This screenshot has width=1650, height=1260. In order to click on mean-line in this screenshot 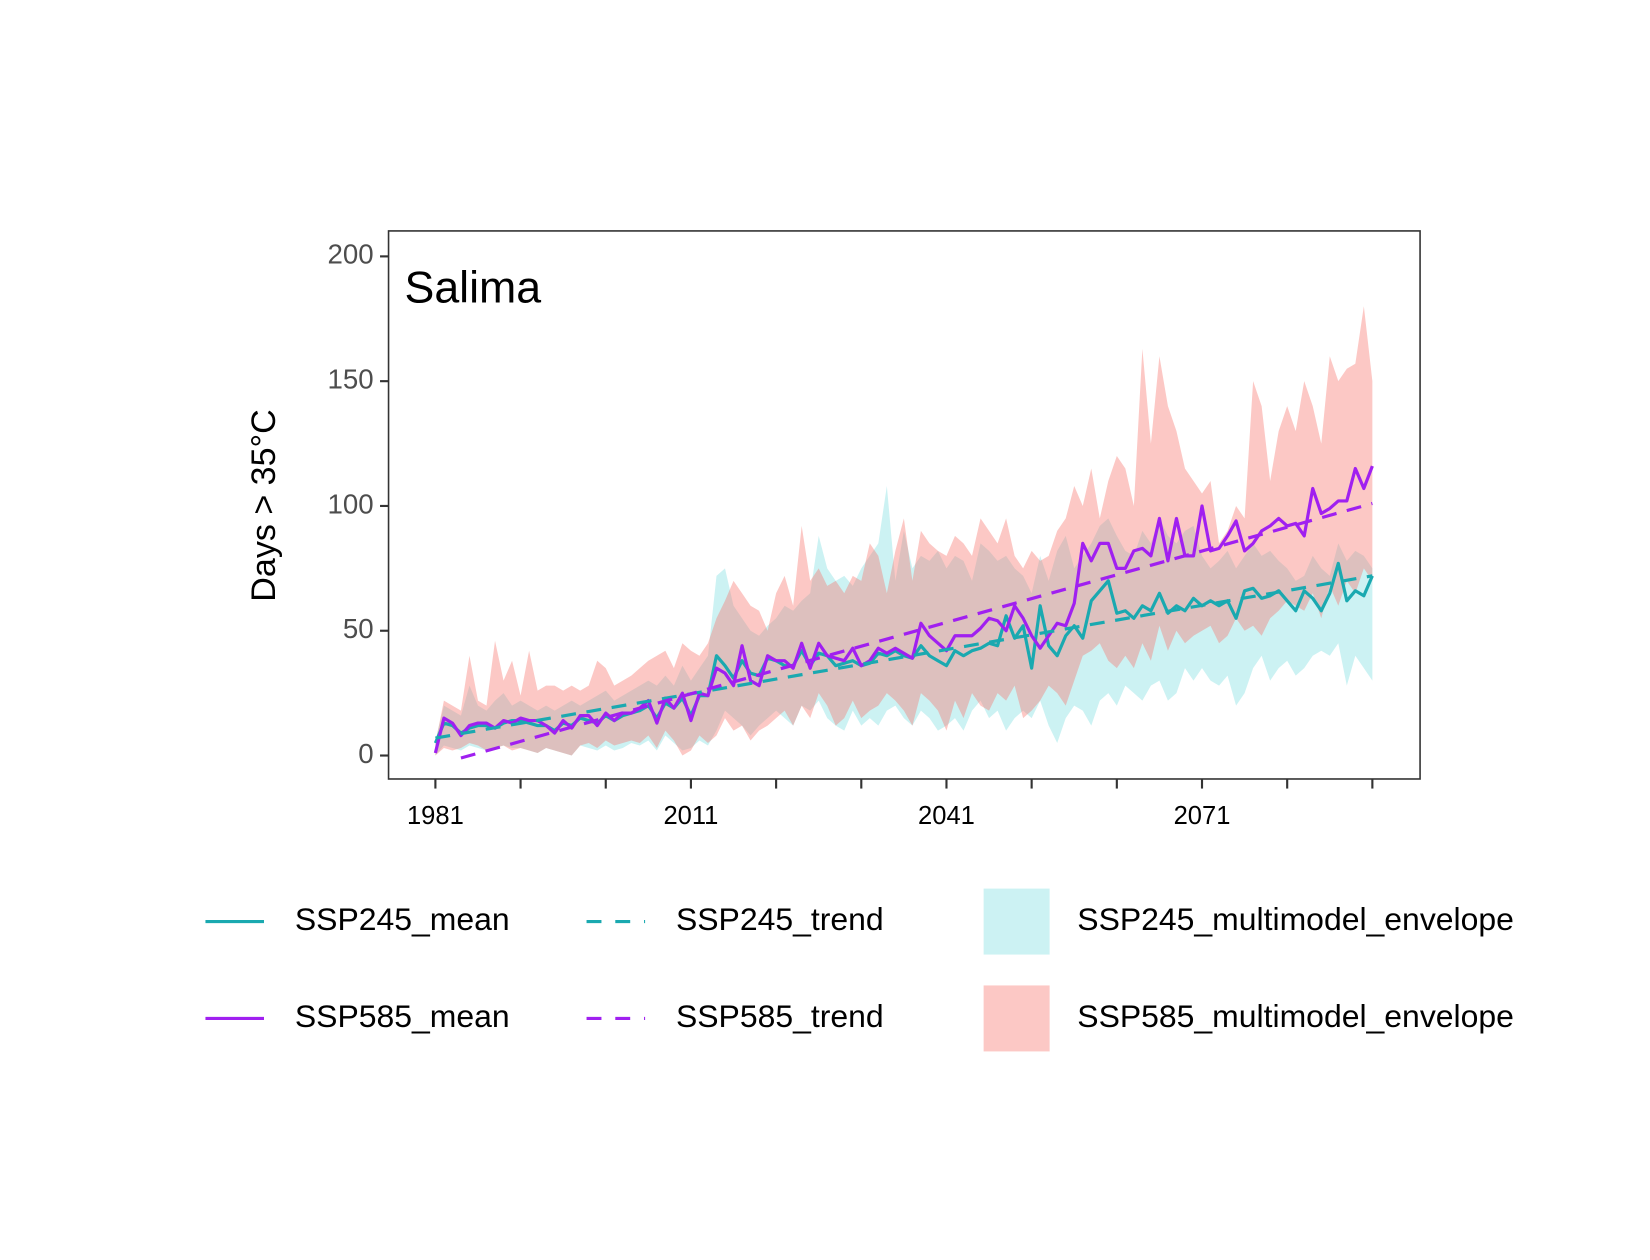, I will do `click(903, 609)`.